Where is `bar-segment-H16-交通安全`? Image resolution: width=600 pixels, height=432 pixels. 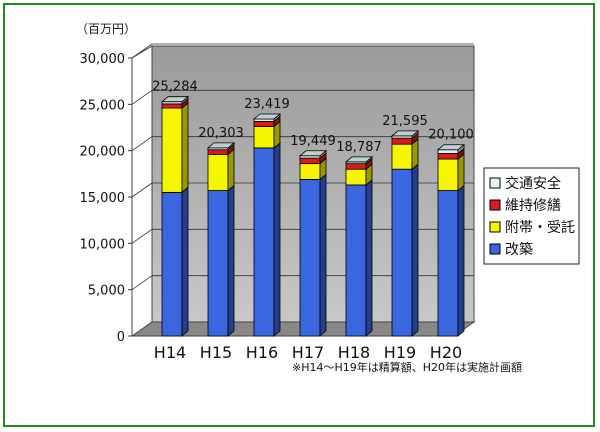
bar-segment-H16-交通安全 is located at coordinates (267, 118).